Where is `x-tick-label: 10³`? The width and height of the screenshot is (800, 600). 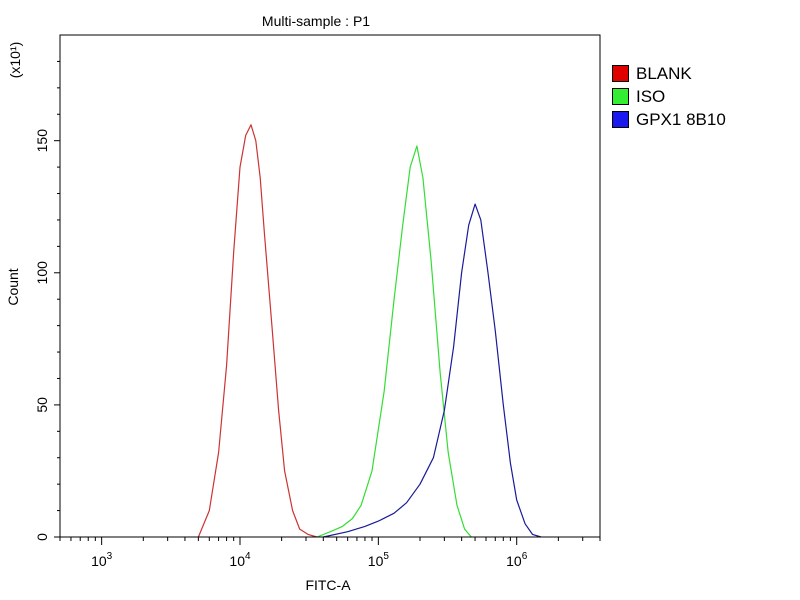
x-tick-label: 10³ is located at coordinates (102, 560).